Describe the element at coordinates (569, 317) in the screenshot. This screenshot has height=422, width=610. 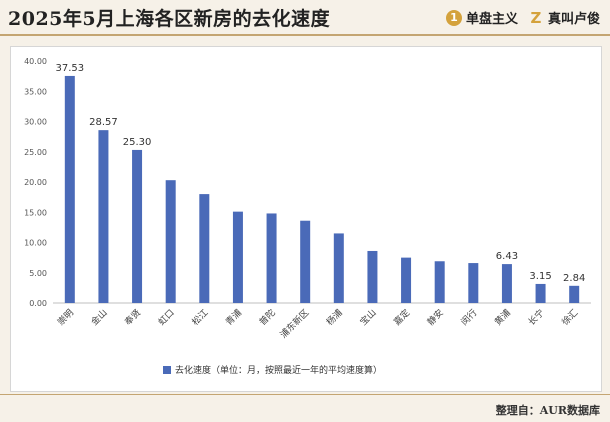
I see `x-tick-label: 徐汇` at that location.